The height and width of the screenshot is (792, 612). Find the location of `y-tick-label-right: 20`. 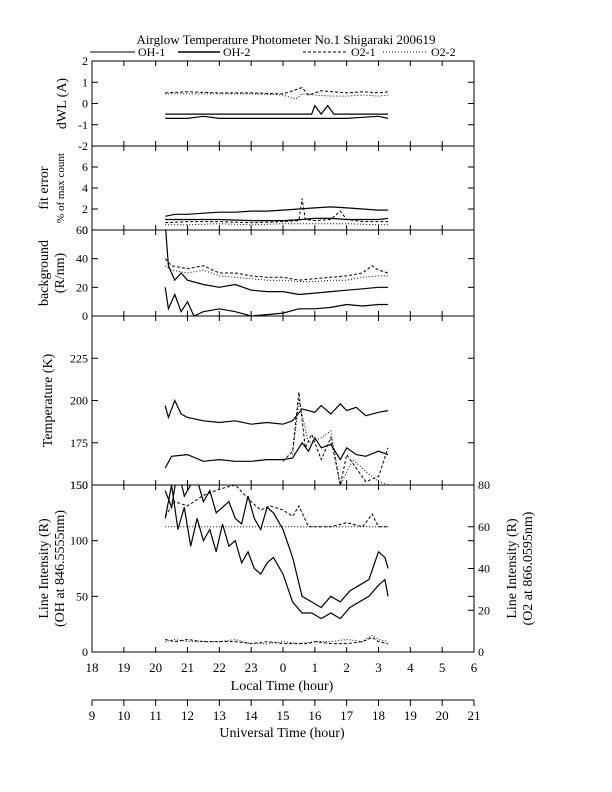

y-tick-label-right: 20 is located at coordinates (484, 610).